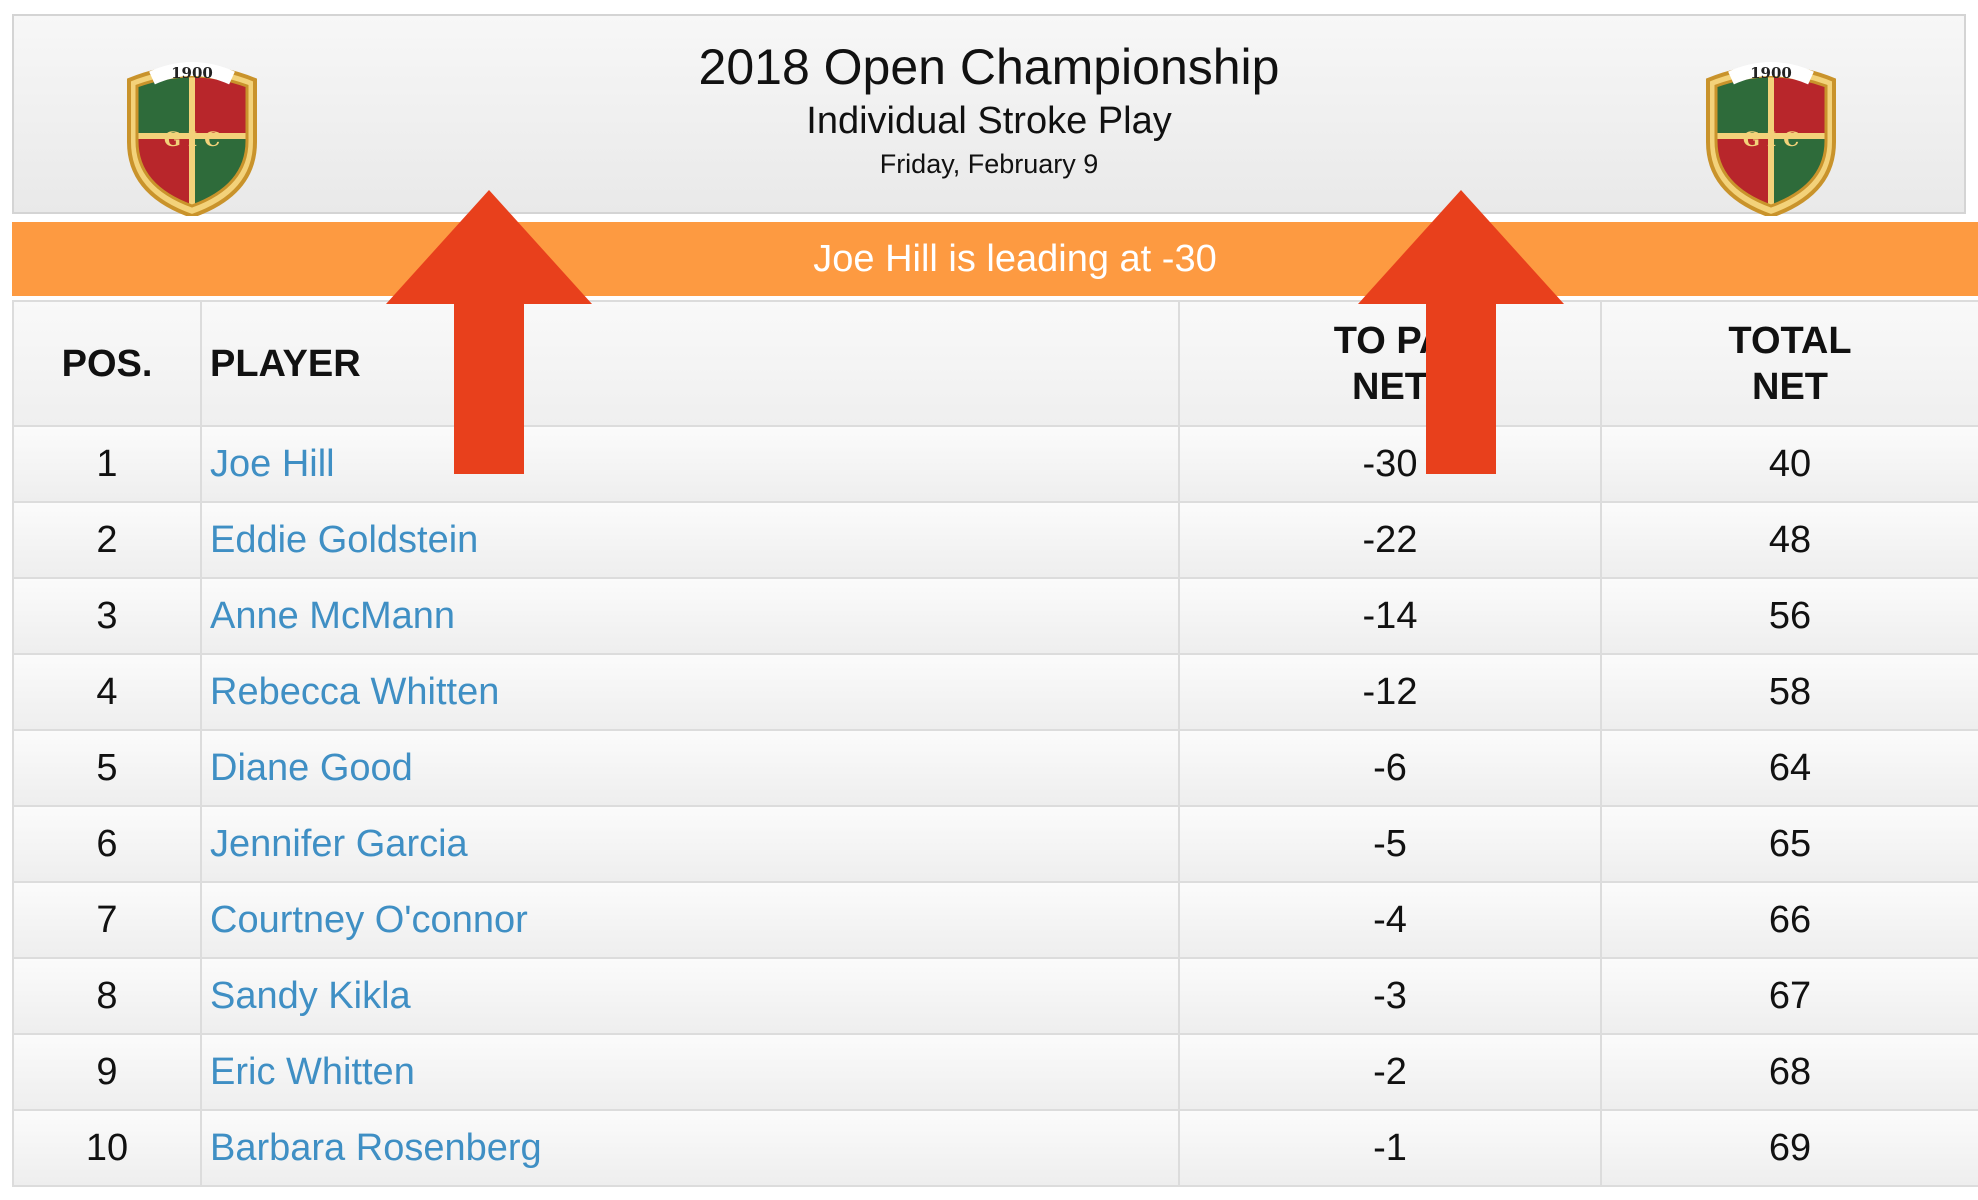  What do you see at coordinates (272, 463) in the screenshot?
I see `player-link: Joe Hill` at bounding box center [272, 463].